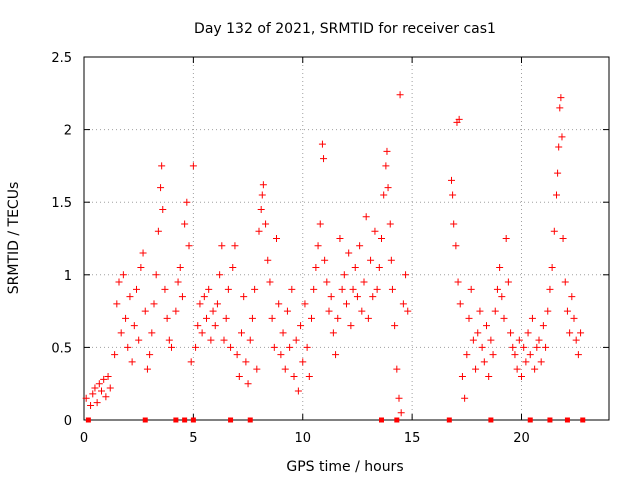 The width and height of the screenshot is (640, 480). I want to click on x-tick-label: 0, so click(84, 438).